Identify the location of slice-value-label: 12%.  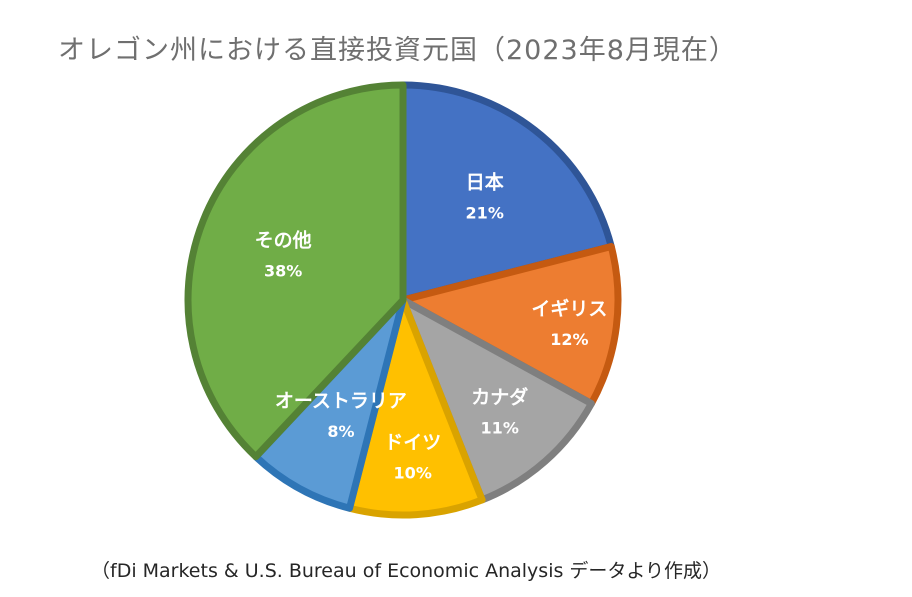
(569, 339).